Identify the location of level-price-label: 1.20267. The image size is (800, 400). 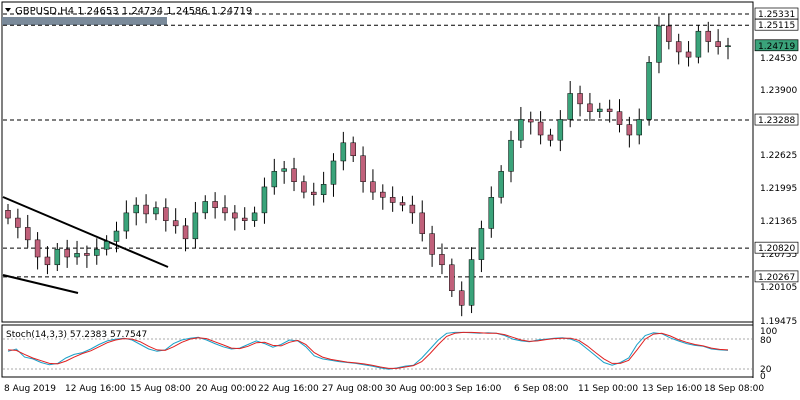
(776, 278).